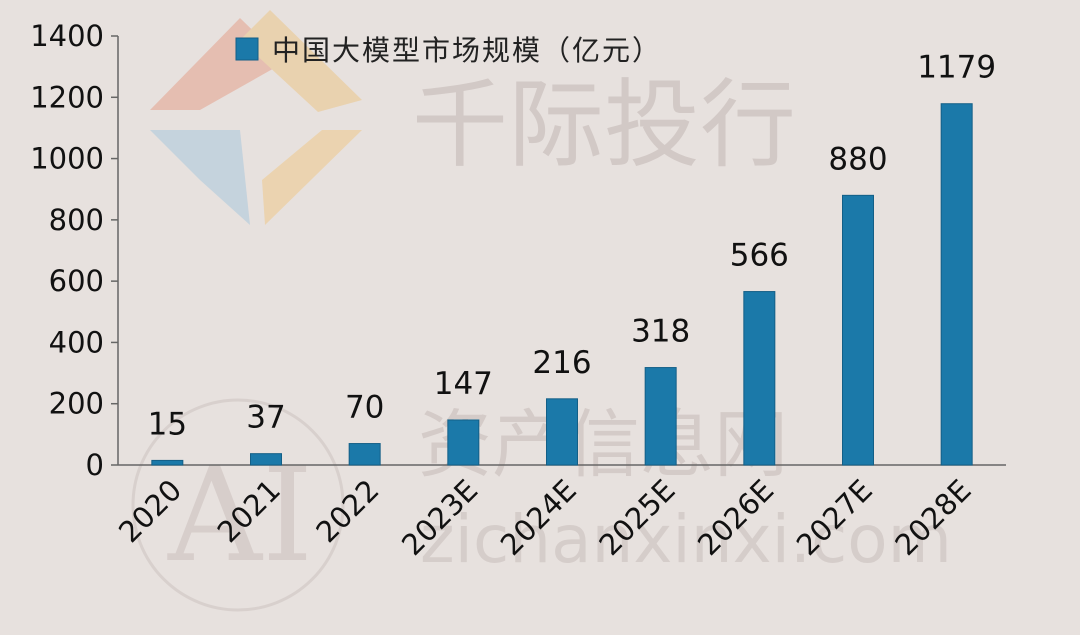  Describe the element at coordinates (364, 408) in the screenshot. I see `data-label: 70` at that location.